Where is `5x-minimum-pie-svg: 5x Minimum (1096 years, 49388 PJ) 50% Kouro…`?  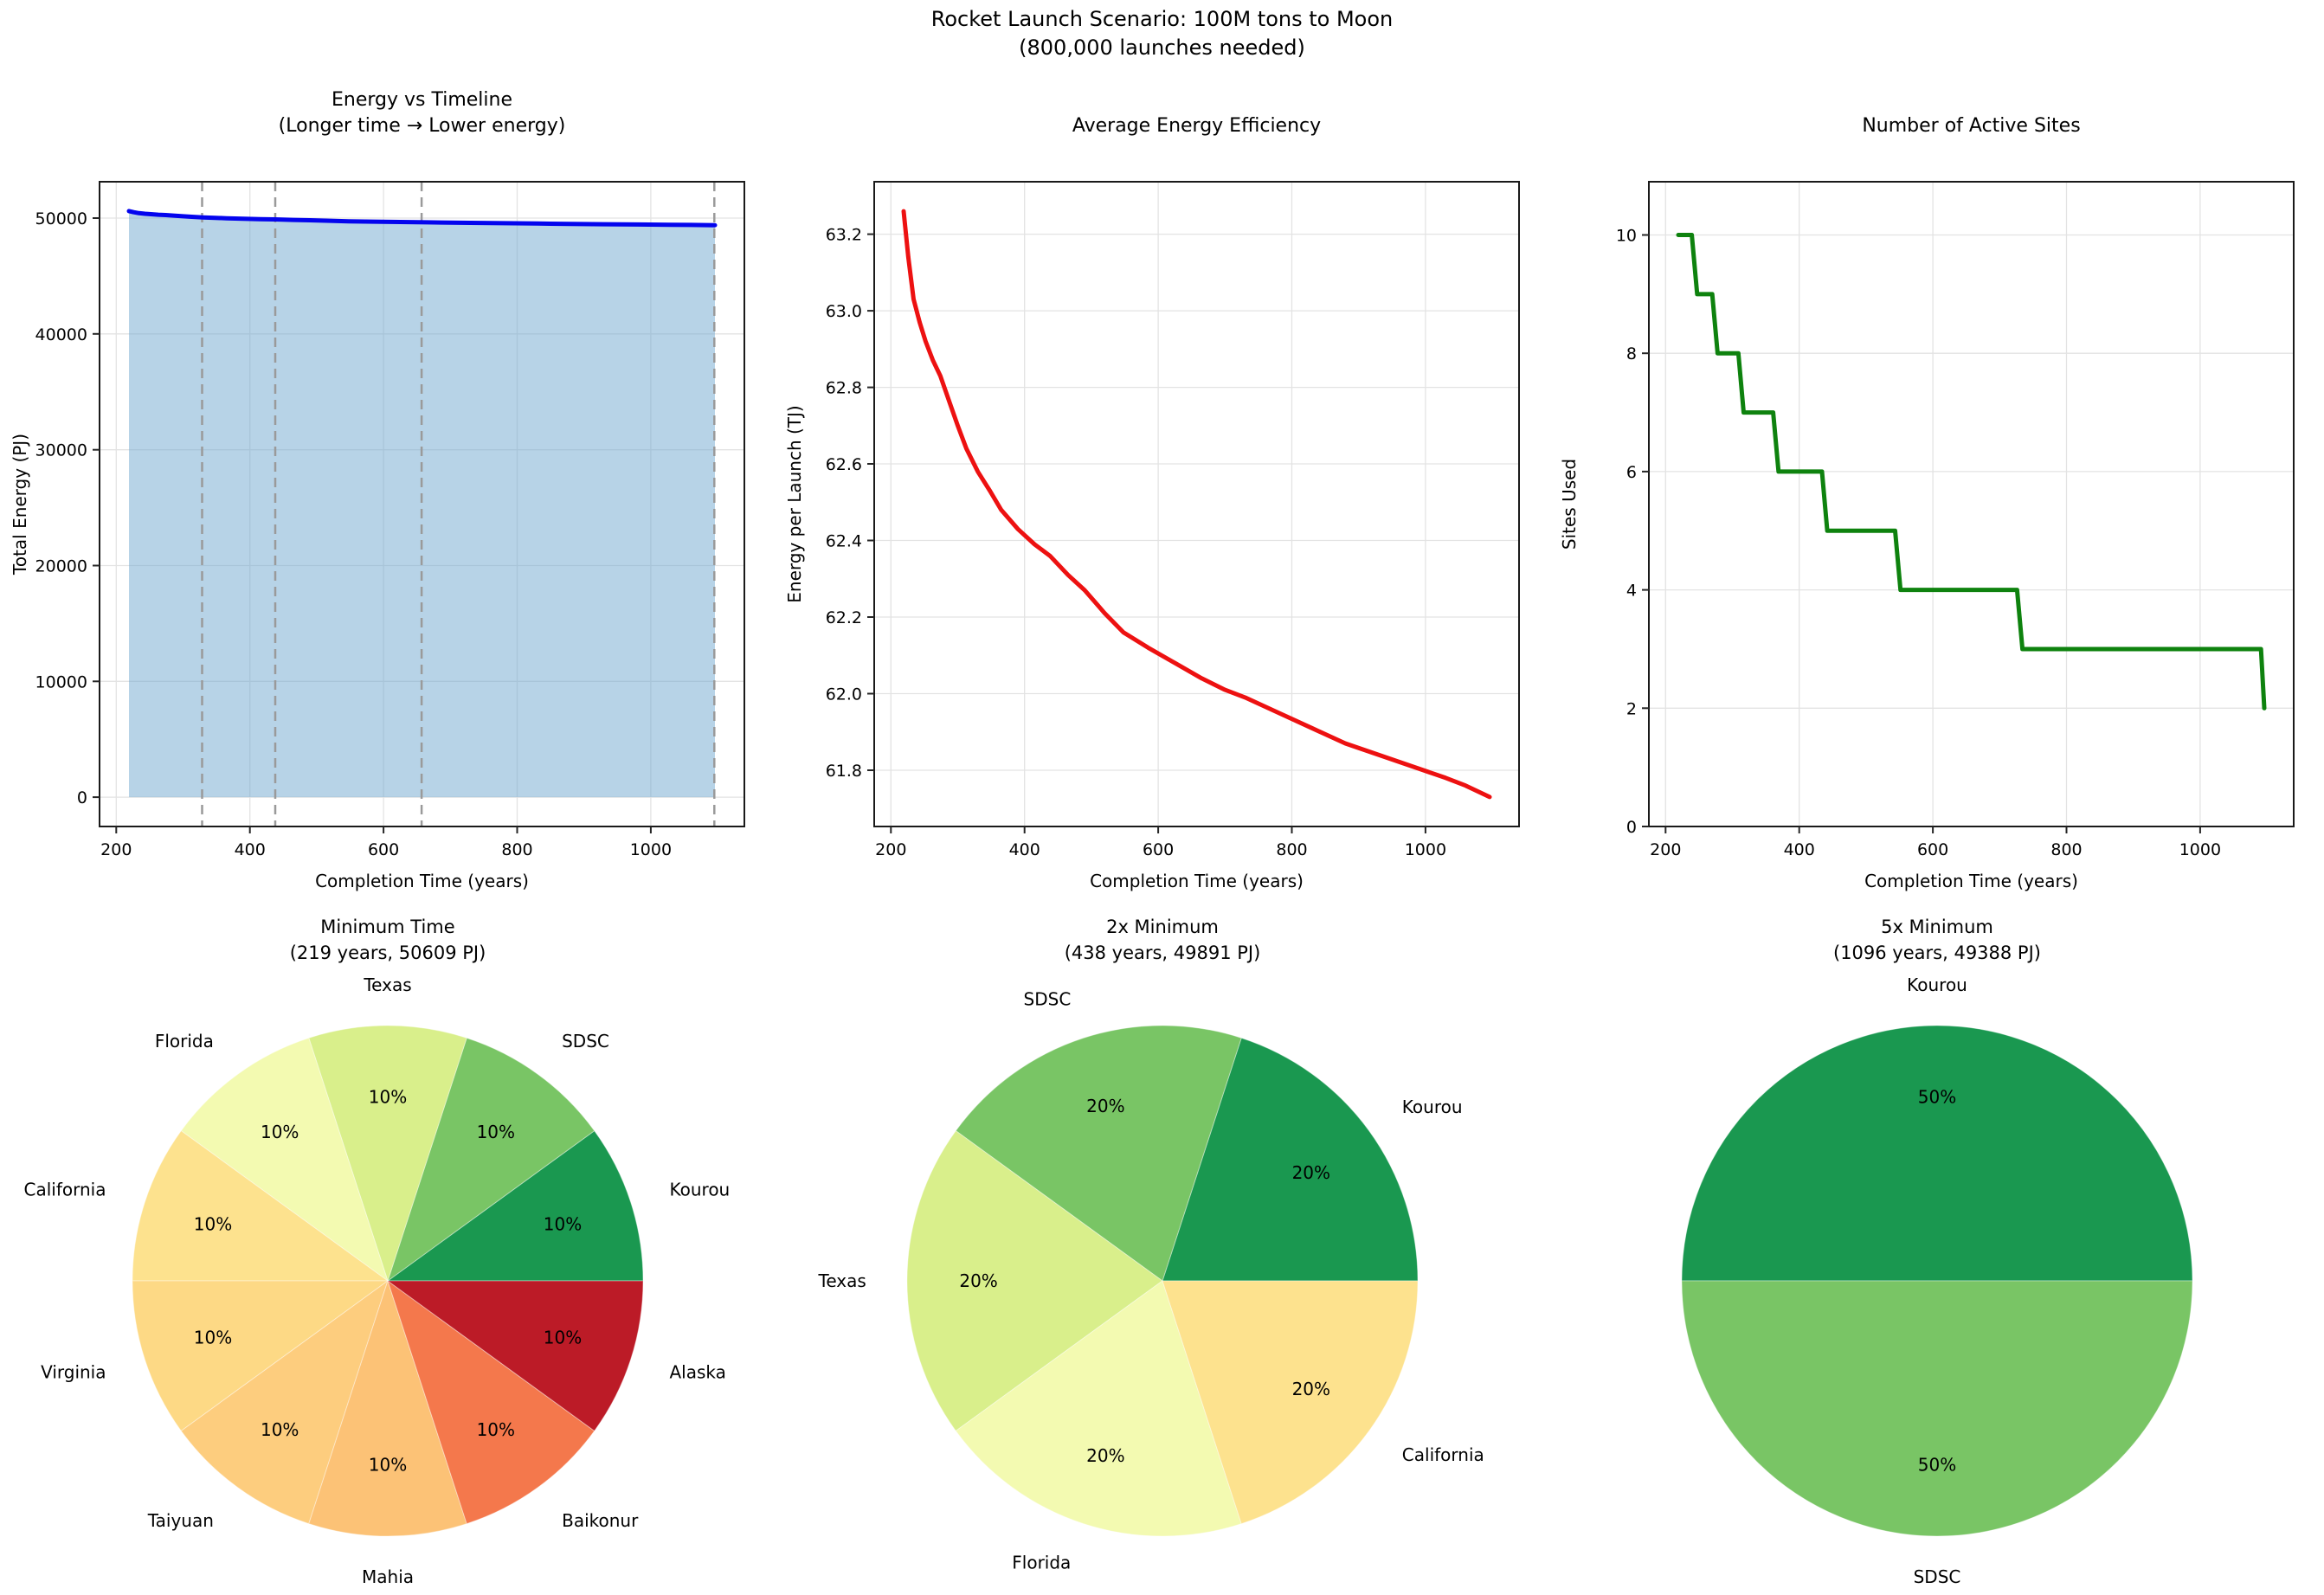 5x-minimum-pie-svg: 5x Minimum (1096 years, 49388 PJ) 50% Kouro… is located at coordinates (1937, 1251).